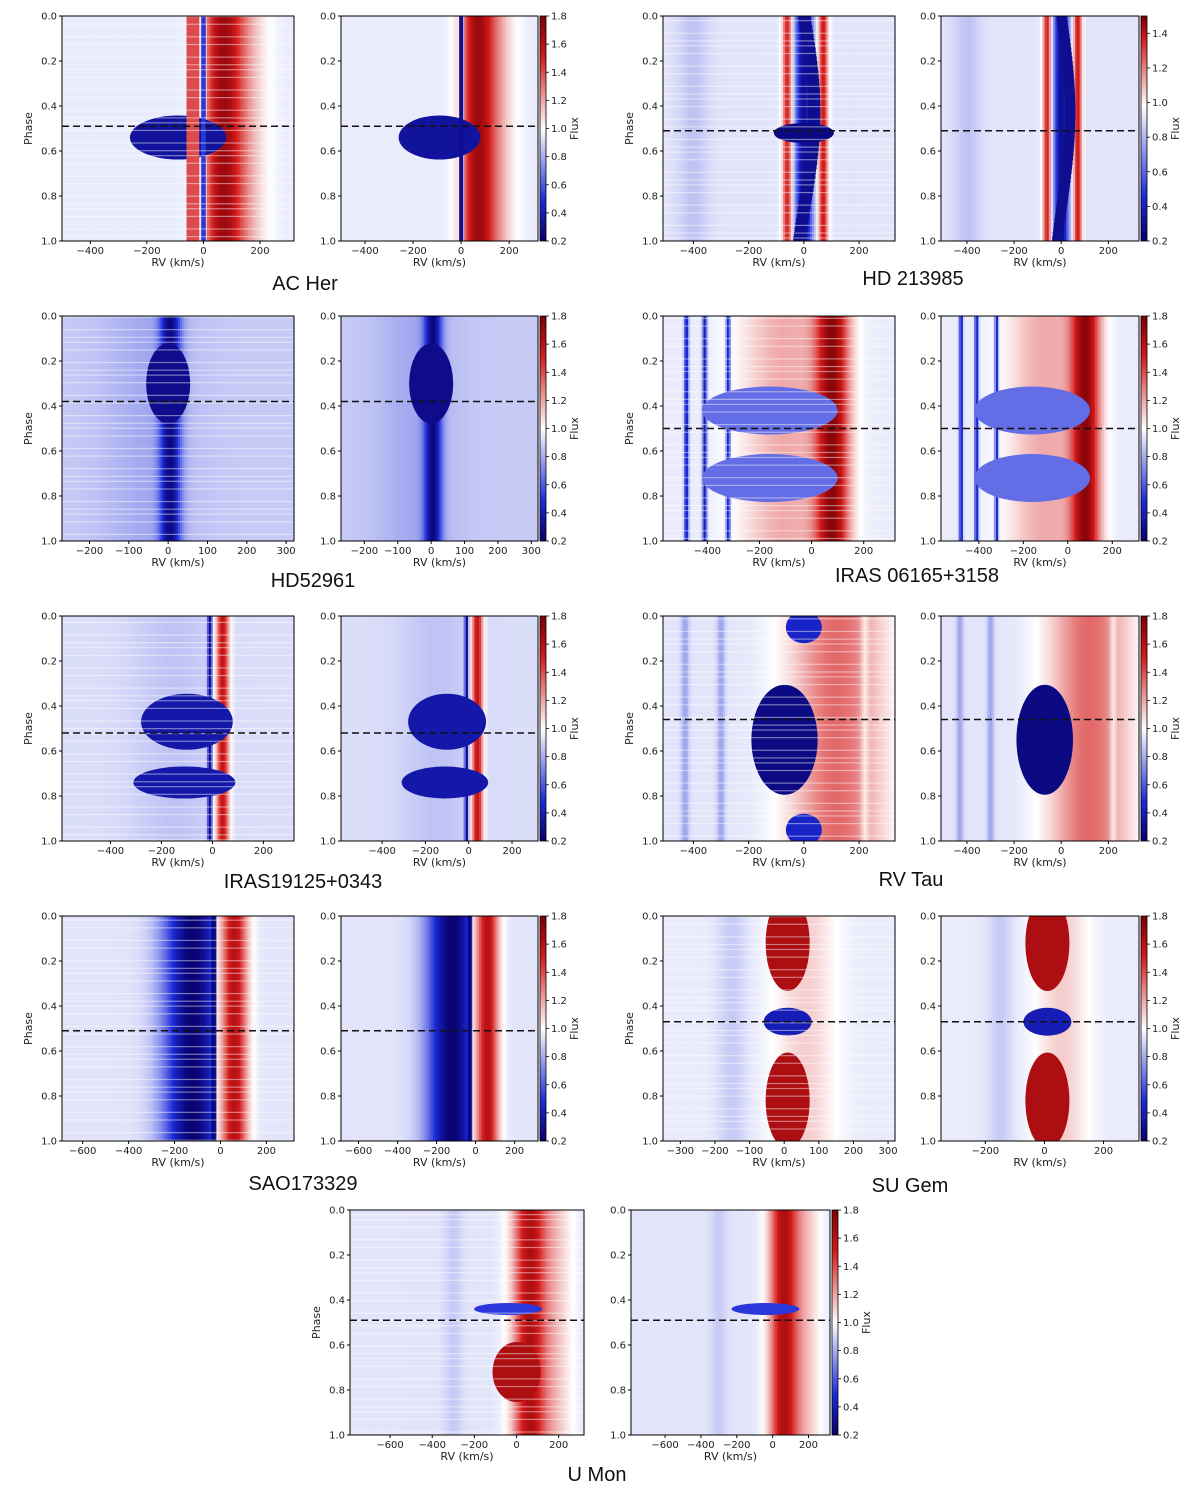 Image resolution: width=1200 pixels, height=1493 pixels. What do you see at coordinates (1160, 513) in the screenshot?
I see `colorbar-tick-label: 0.4` at bounding box center [1160, 513].